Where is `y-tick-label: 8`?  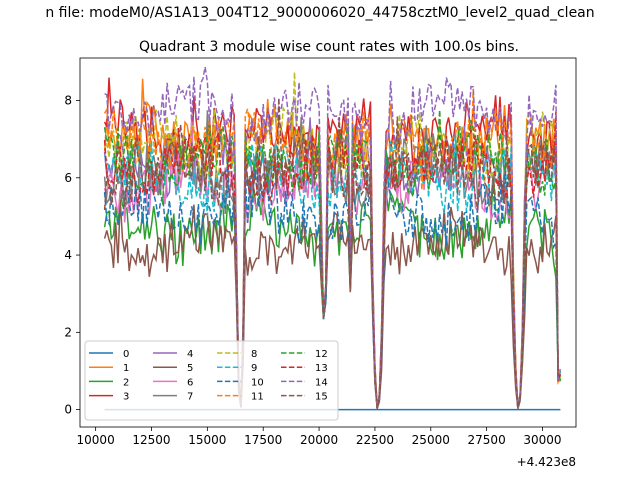 y-tick-label: 8 is located at coordinates (68, 101).